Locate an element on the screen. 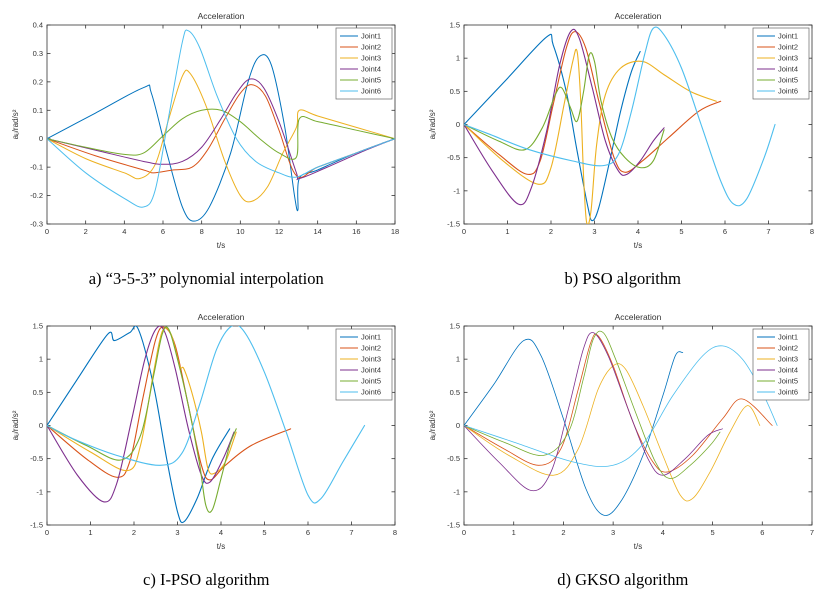  svg-text: -0.1 is located at coordinates (36, 167).